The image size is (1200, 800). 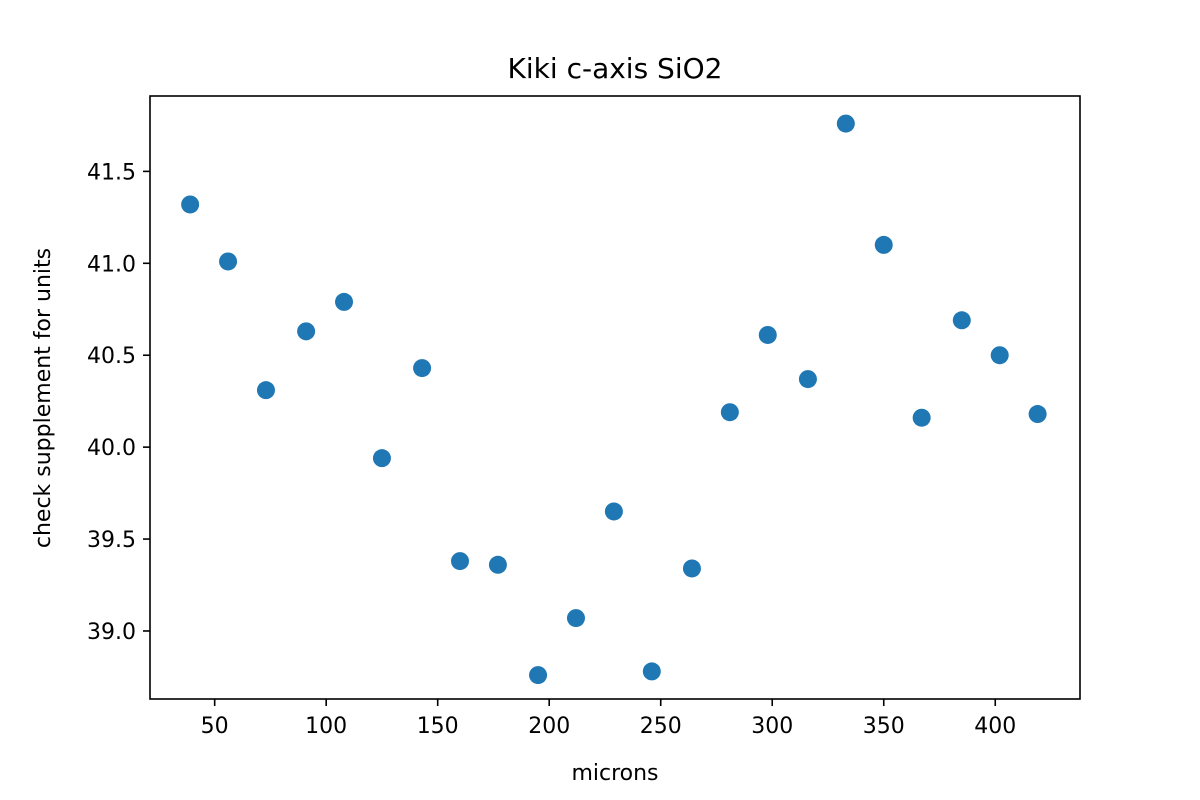 I want to click on y-tick-label: 41.5, so click(x=111, y=172).